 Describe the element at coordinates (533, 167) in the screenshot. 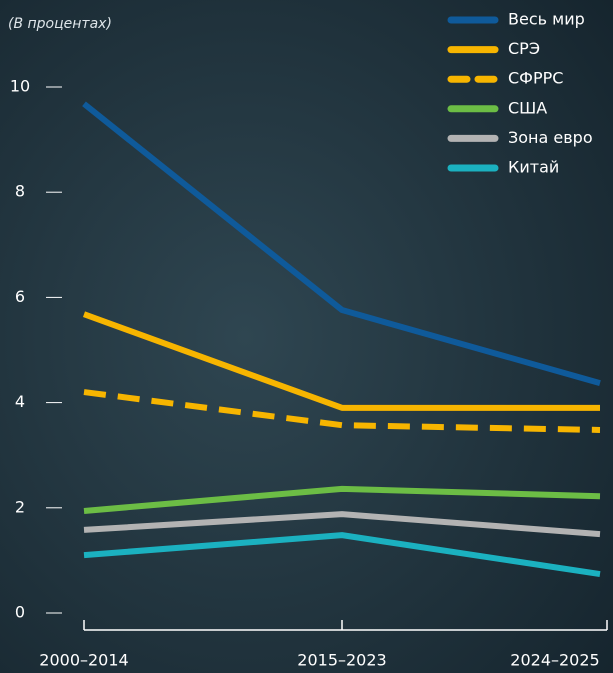

I see `legend-label: Китай` at that location.